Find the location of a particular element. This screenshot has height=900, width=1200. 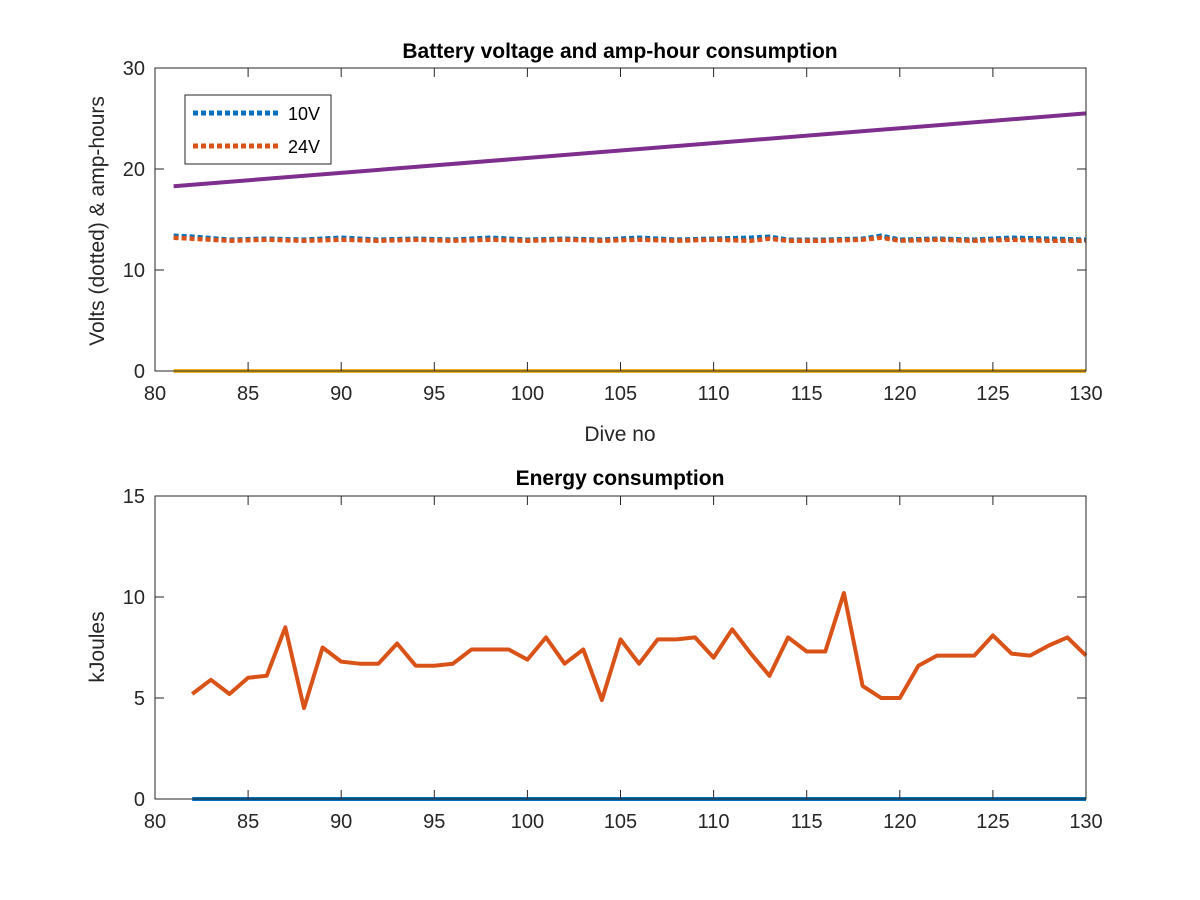

legend: 10V 24V is located at coordinates (258, 129).